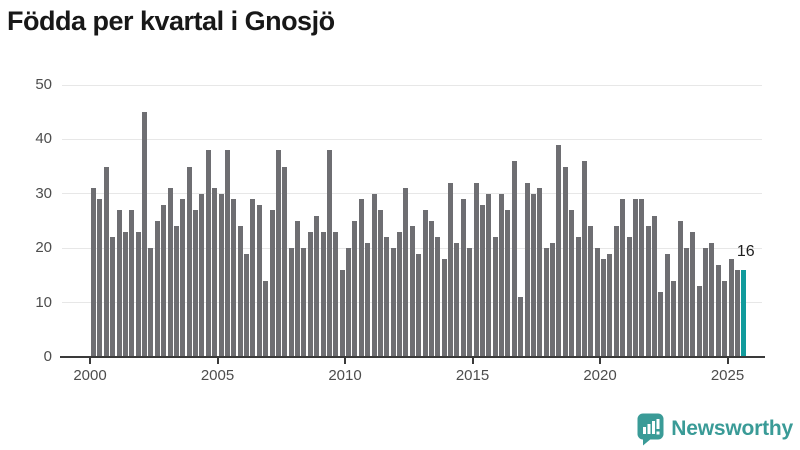  Describe the element at coordinates (527, 269) in the screenshot. I see `bar-2017-q1` at that location.